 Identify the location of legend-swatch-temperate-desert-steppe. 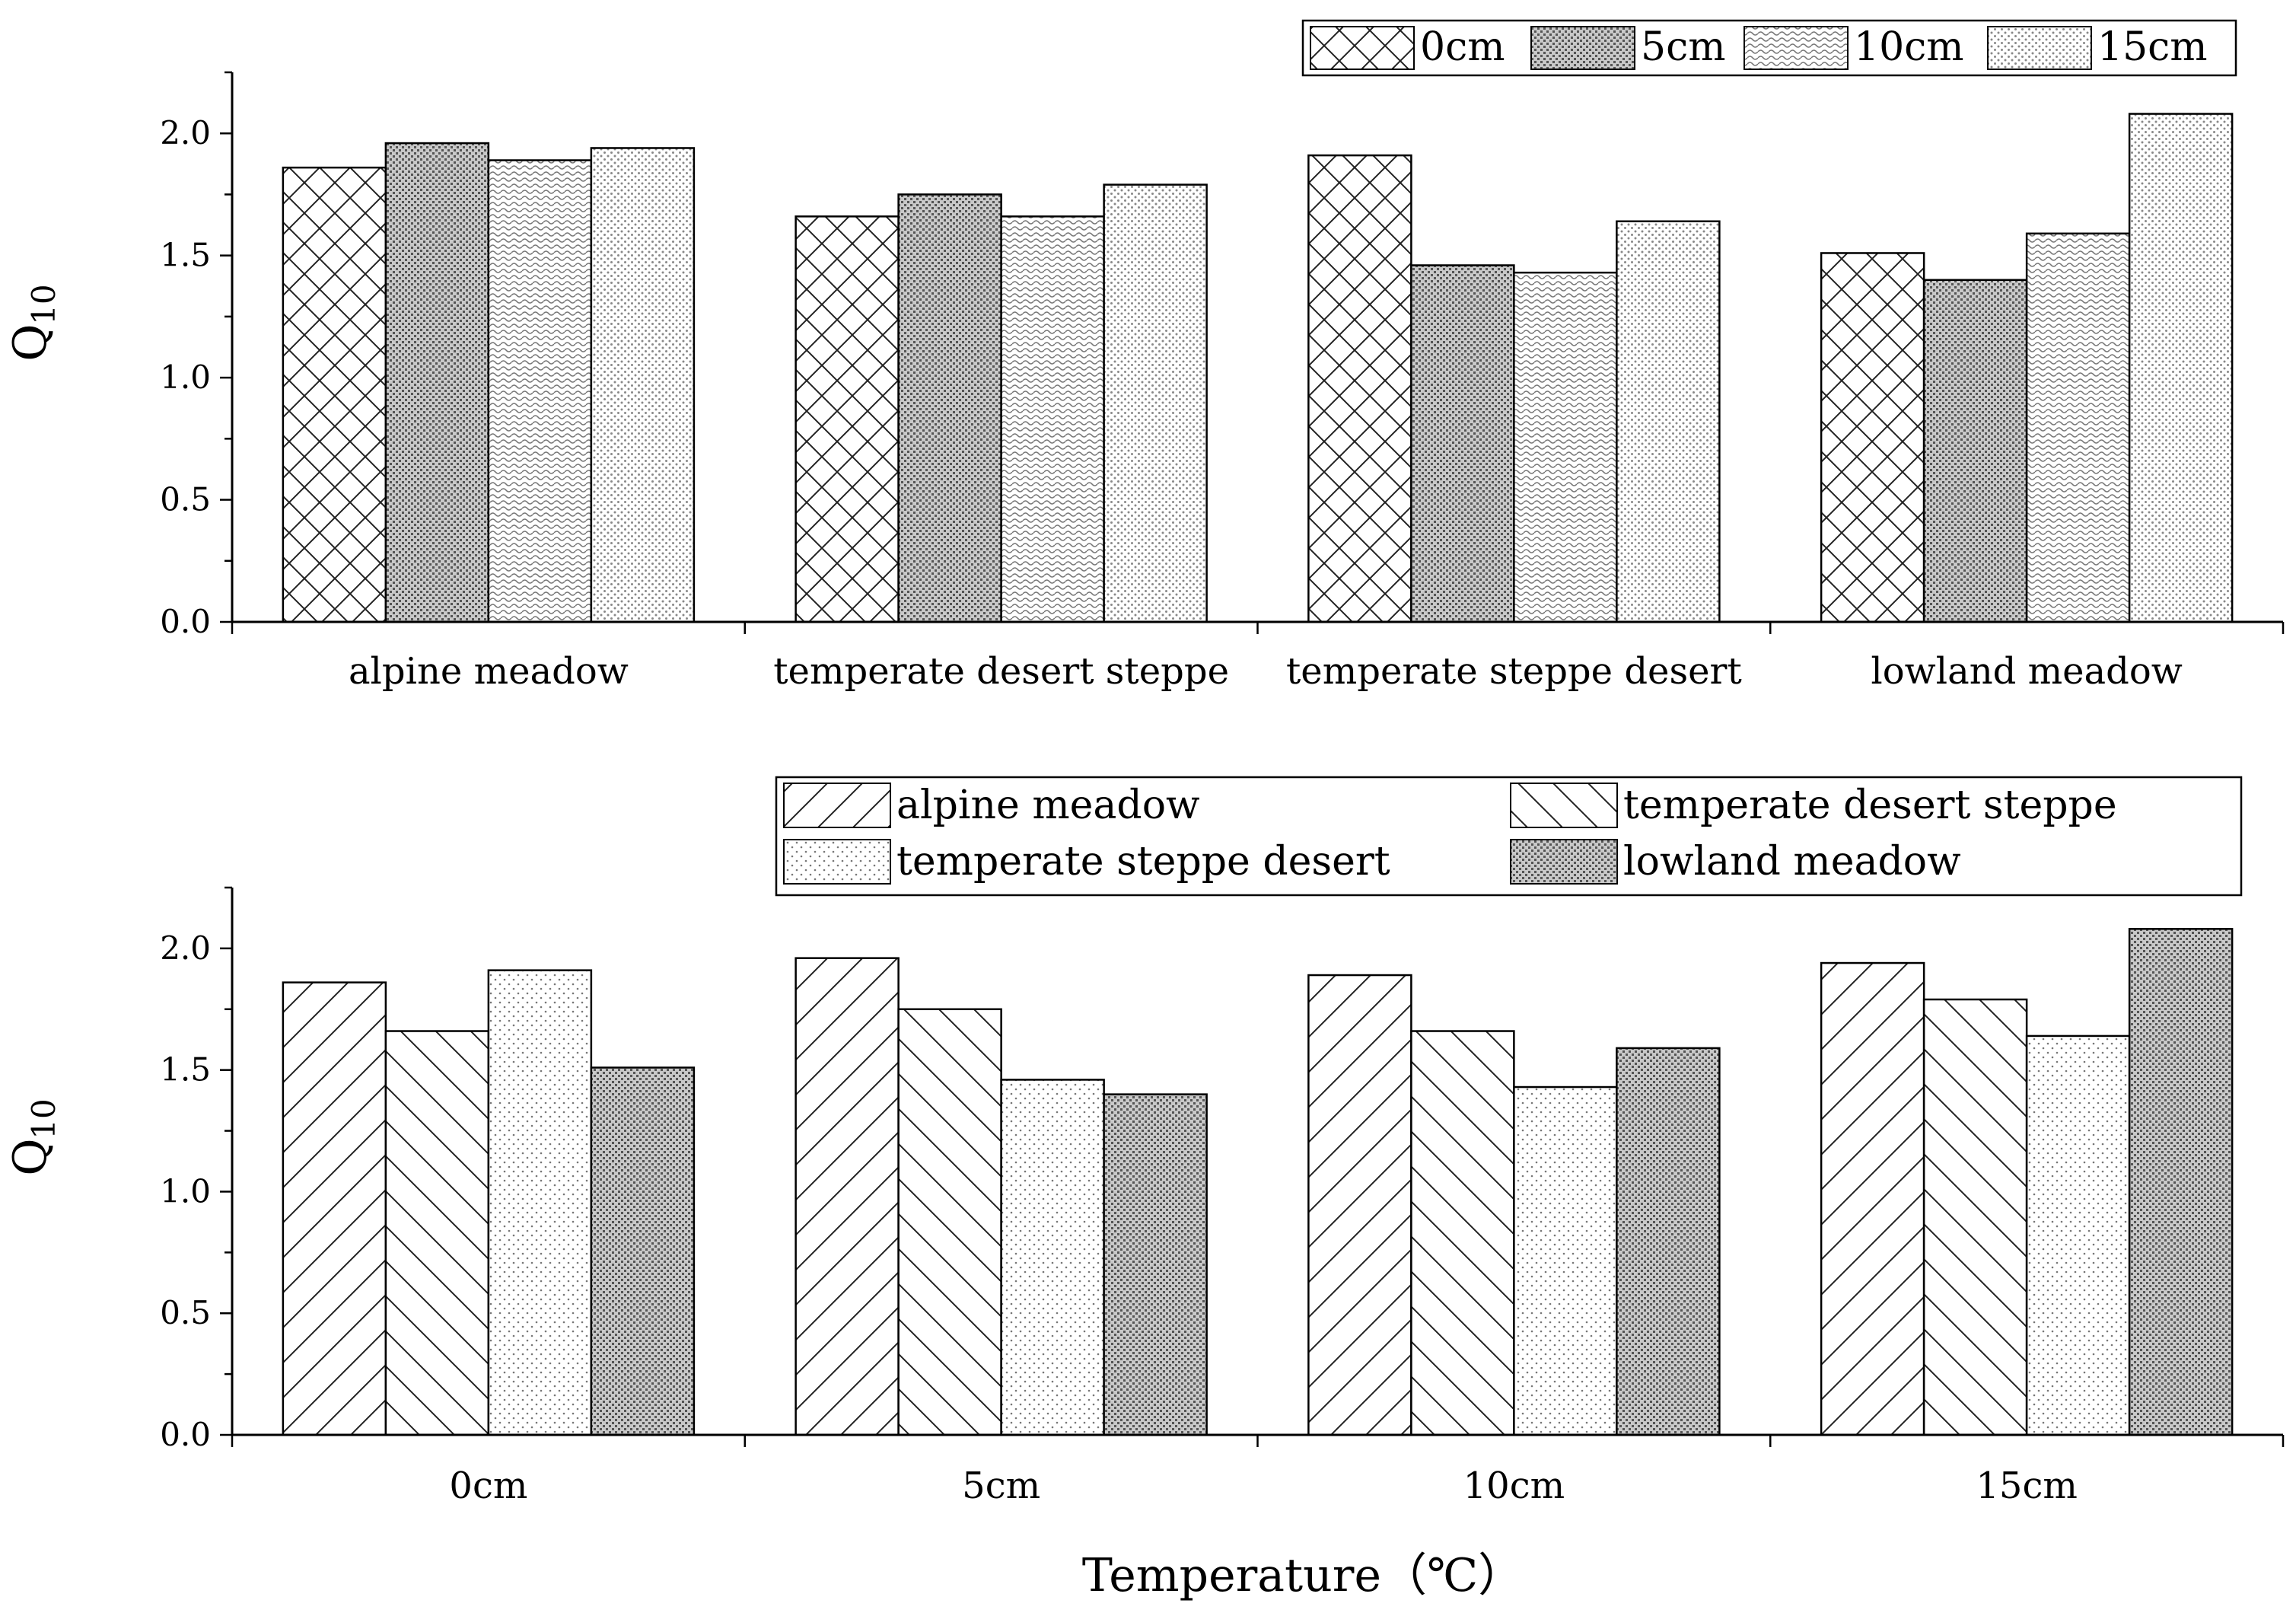
(1564, 805).